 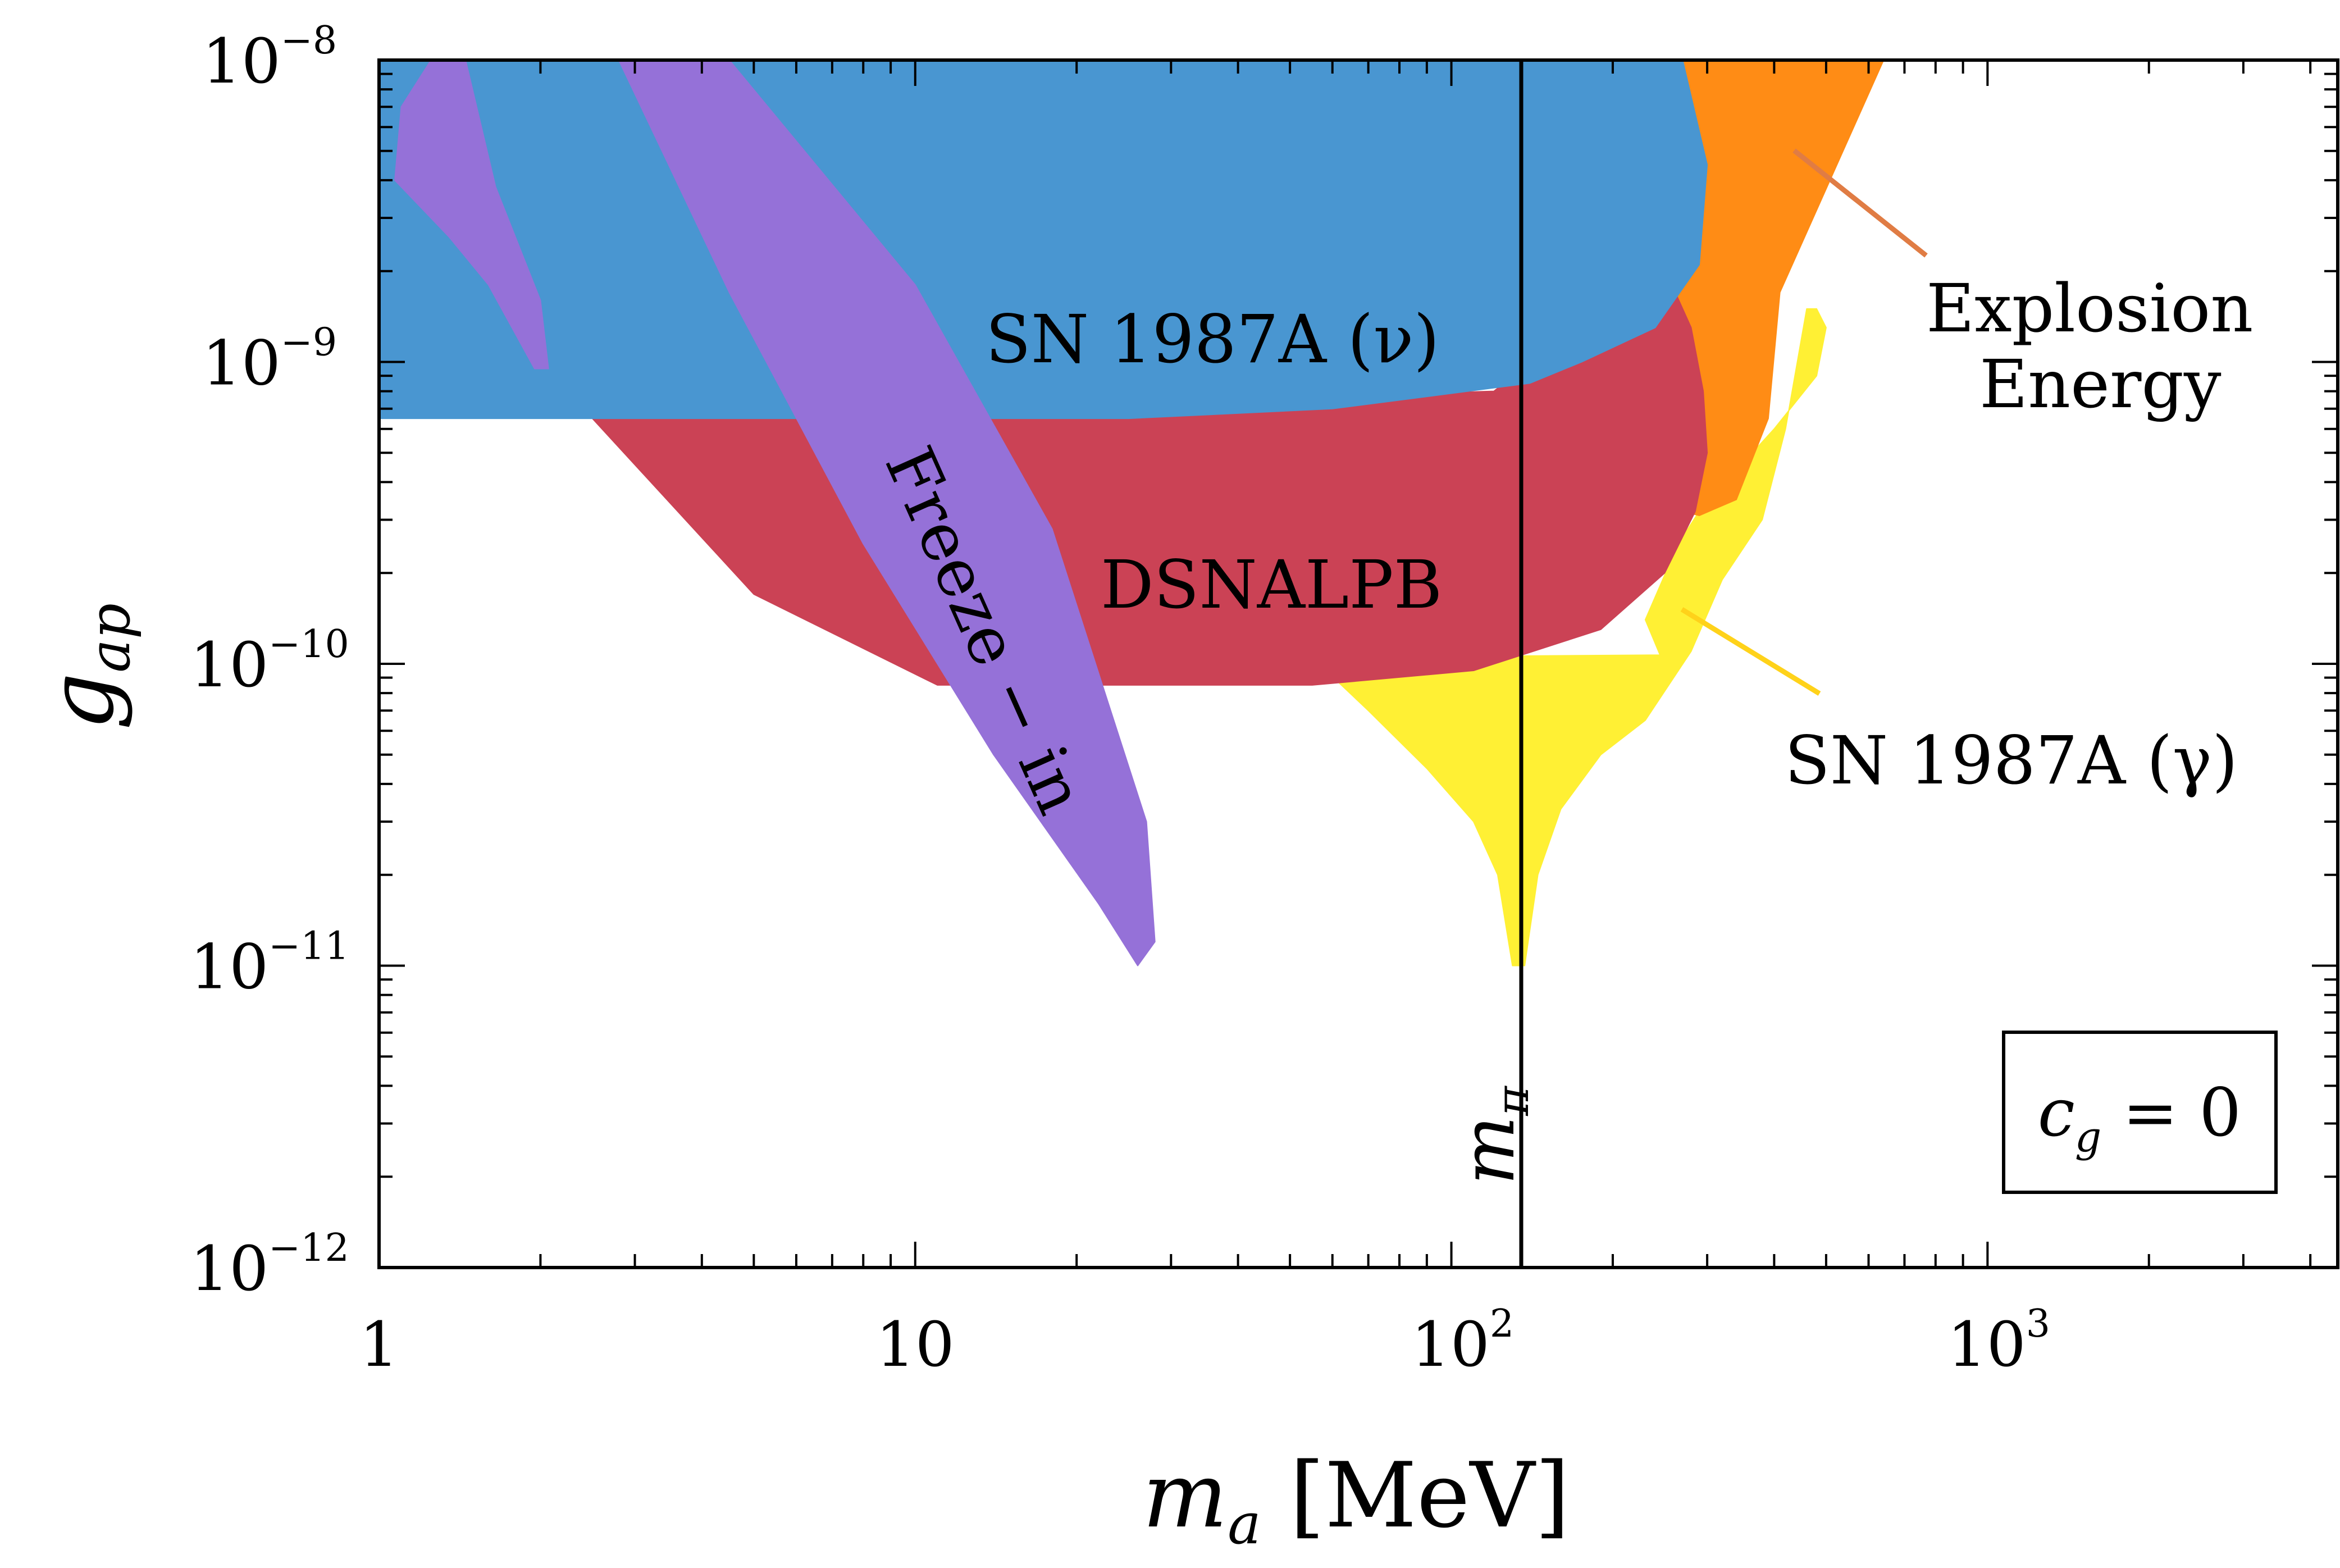 I want to click on y-tick-label: 10⁻⁹, so click(x=269, y=360).